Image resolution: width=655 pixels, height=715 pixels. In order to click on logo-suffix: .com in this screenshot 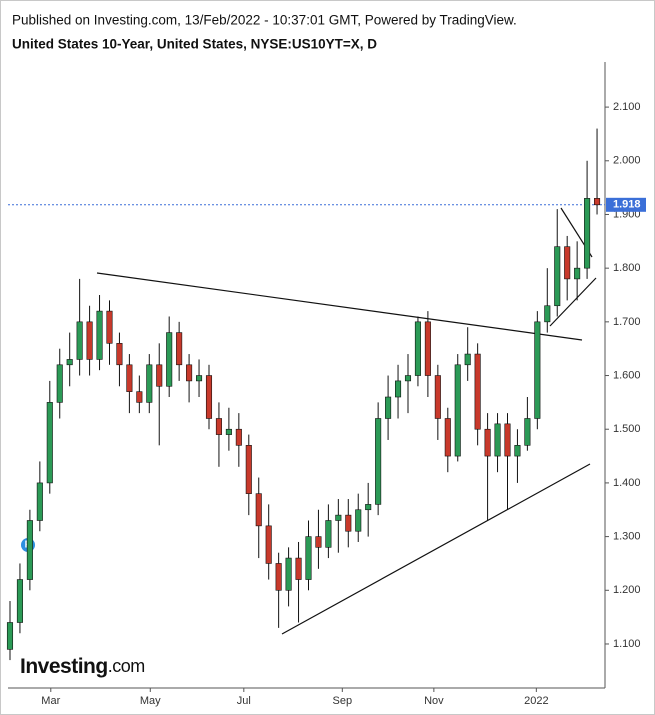, I will do `click(126, 666)`.